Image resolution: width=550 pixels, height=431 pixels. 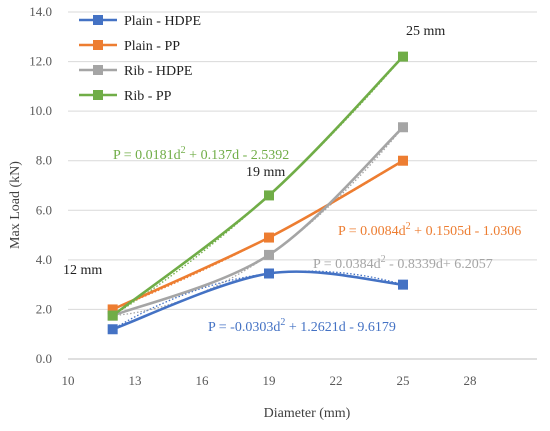 I want to click on equation-rib-pp-pre: P = 0.0181d, so click(x=147, y=155).